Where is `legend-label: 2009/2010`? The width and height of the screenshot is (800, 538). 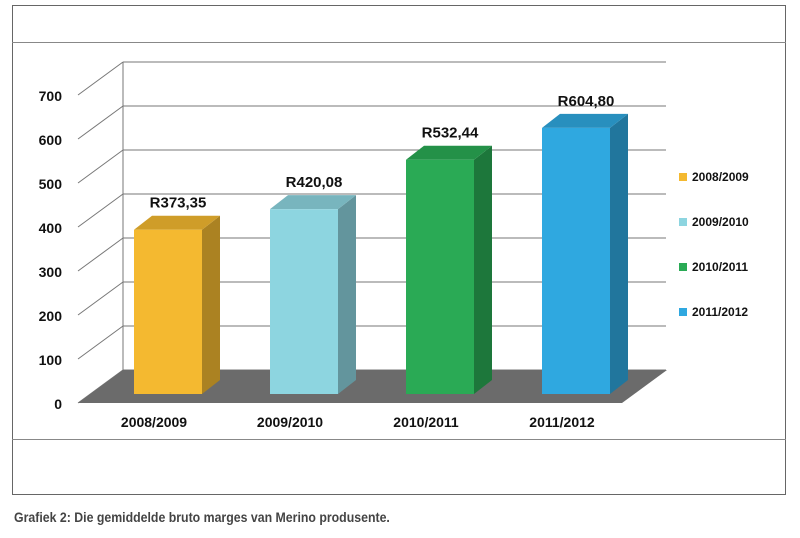 legend-label: 2009/2010 is located at coordinates (720, 222).